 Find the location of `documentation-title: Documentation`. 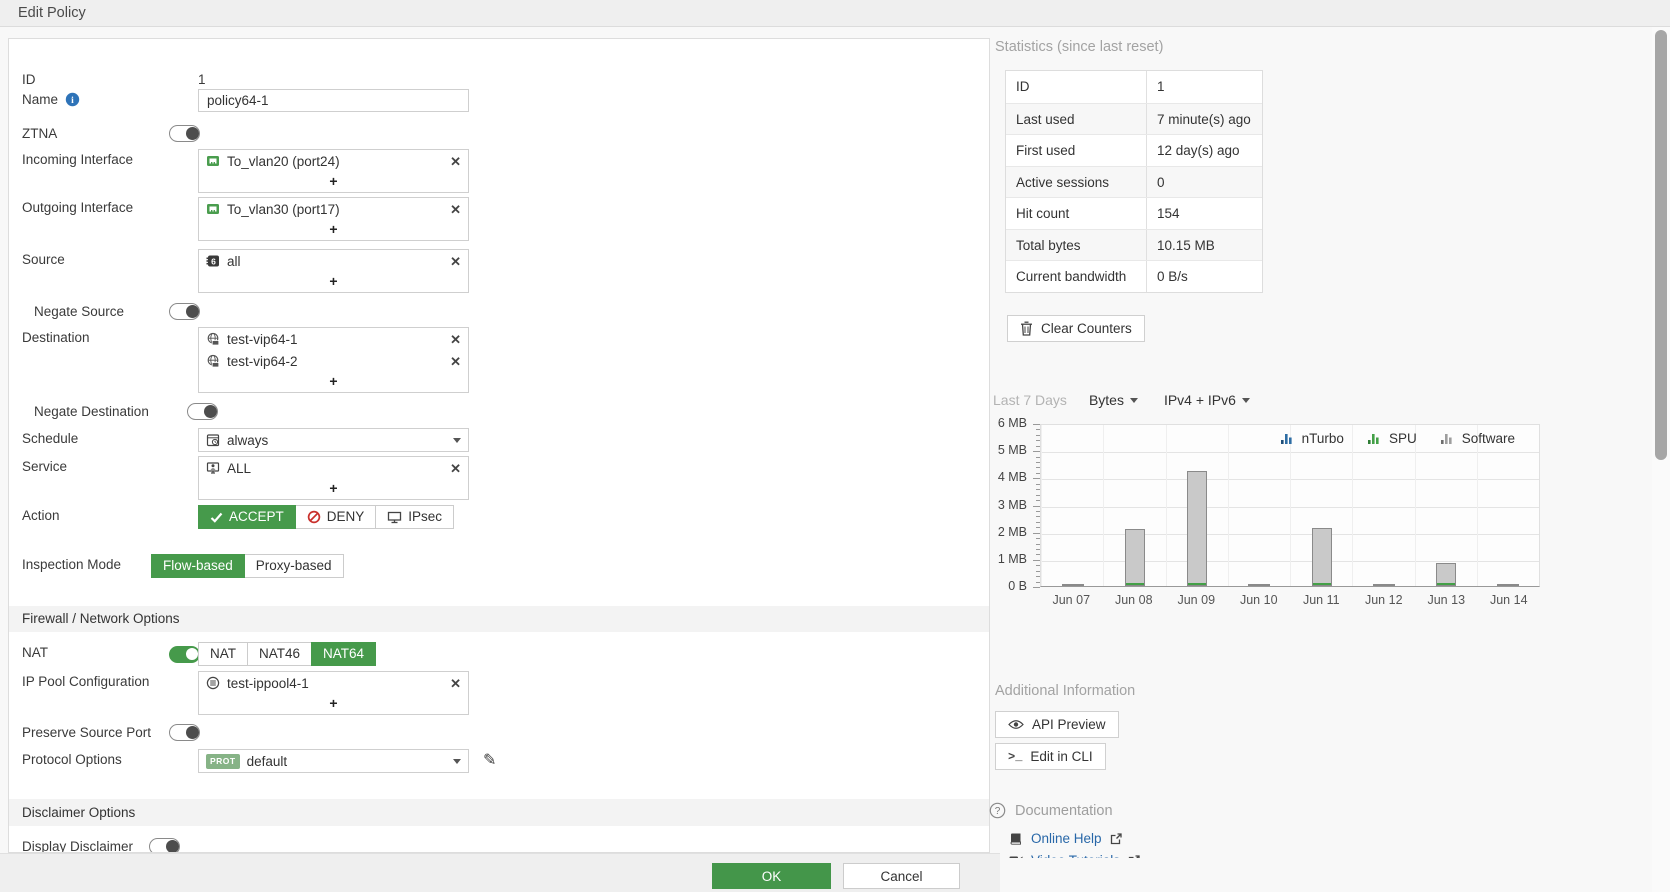

documentation-title: Documentation is located at coordinates (1064, 810).